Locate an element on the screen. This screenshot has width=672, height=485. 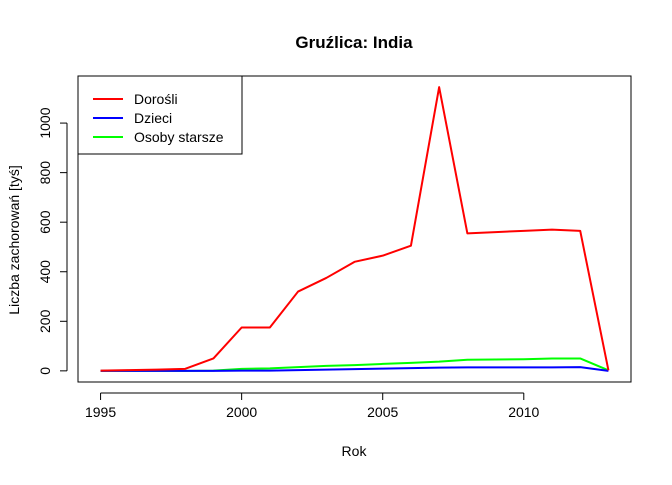
y-tick-label: 1000 is located at coordinates (45, 122).